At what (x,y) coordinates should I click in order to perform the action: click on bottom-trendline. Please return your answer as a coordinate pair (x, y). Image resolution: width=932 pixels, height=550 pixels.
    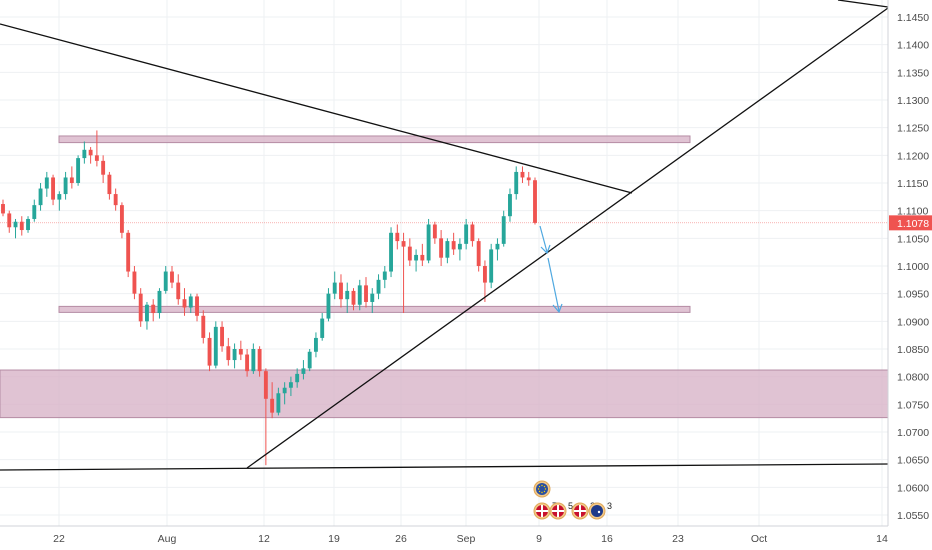
    Looking at the image, I should click on (444, 467).